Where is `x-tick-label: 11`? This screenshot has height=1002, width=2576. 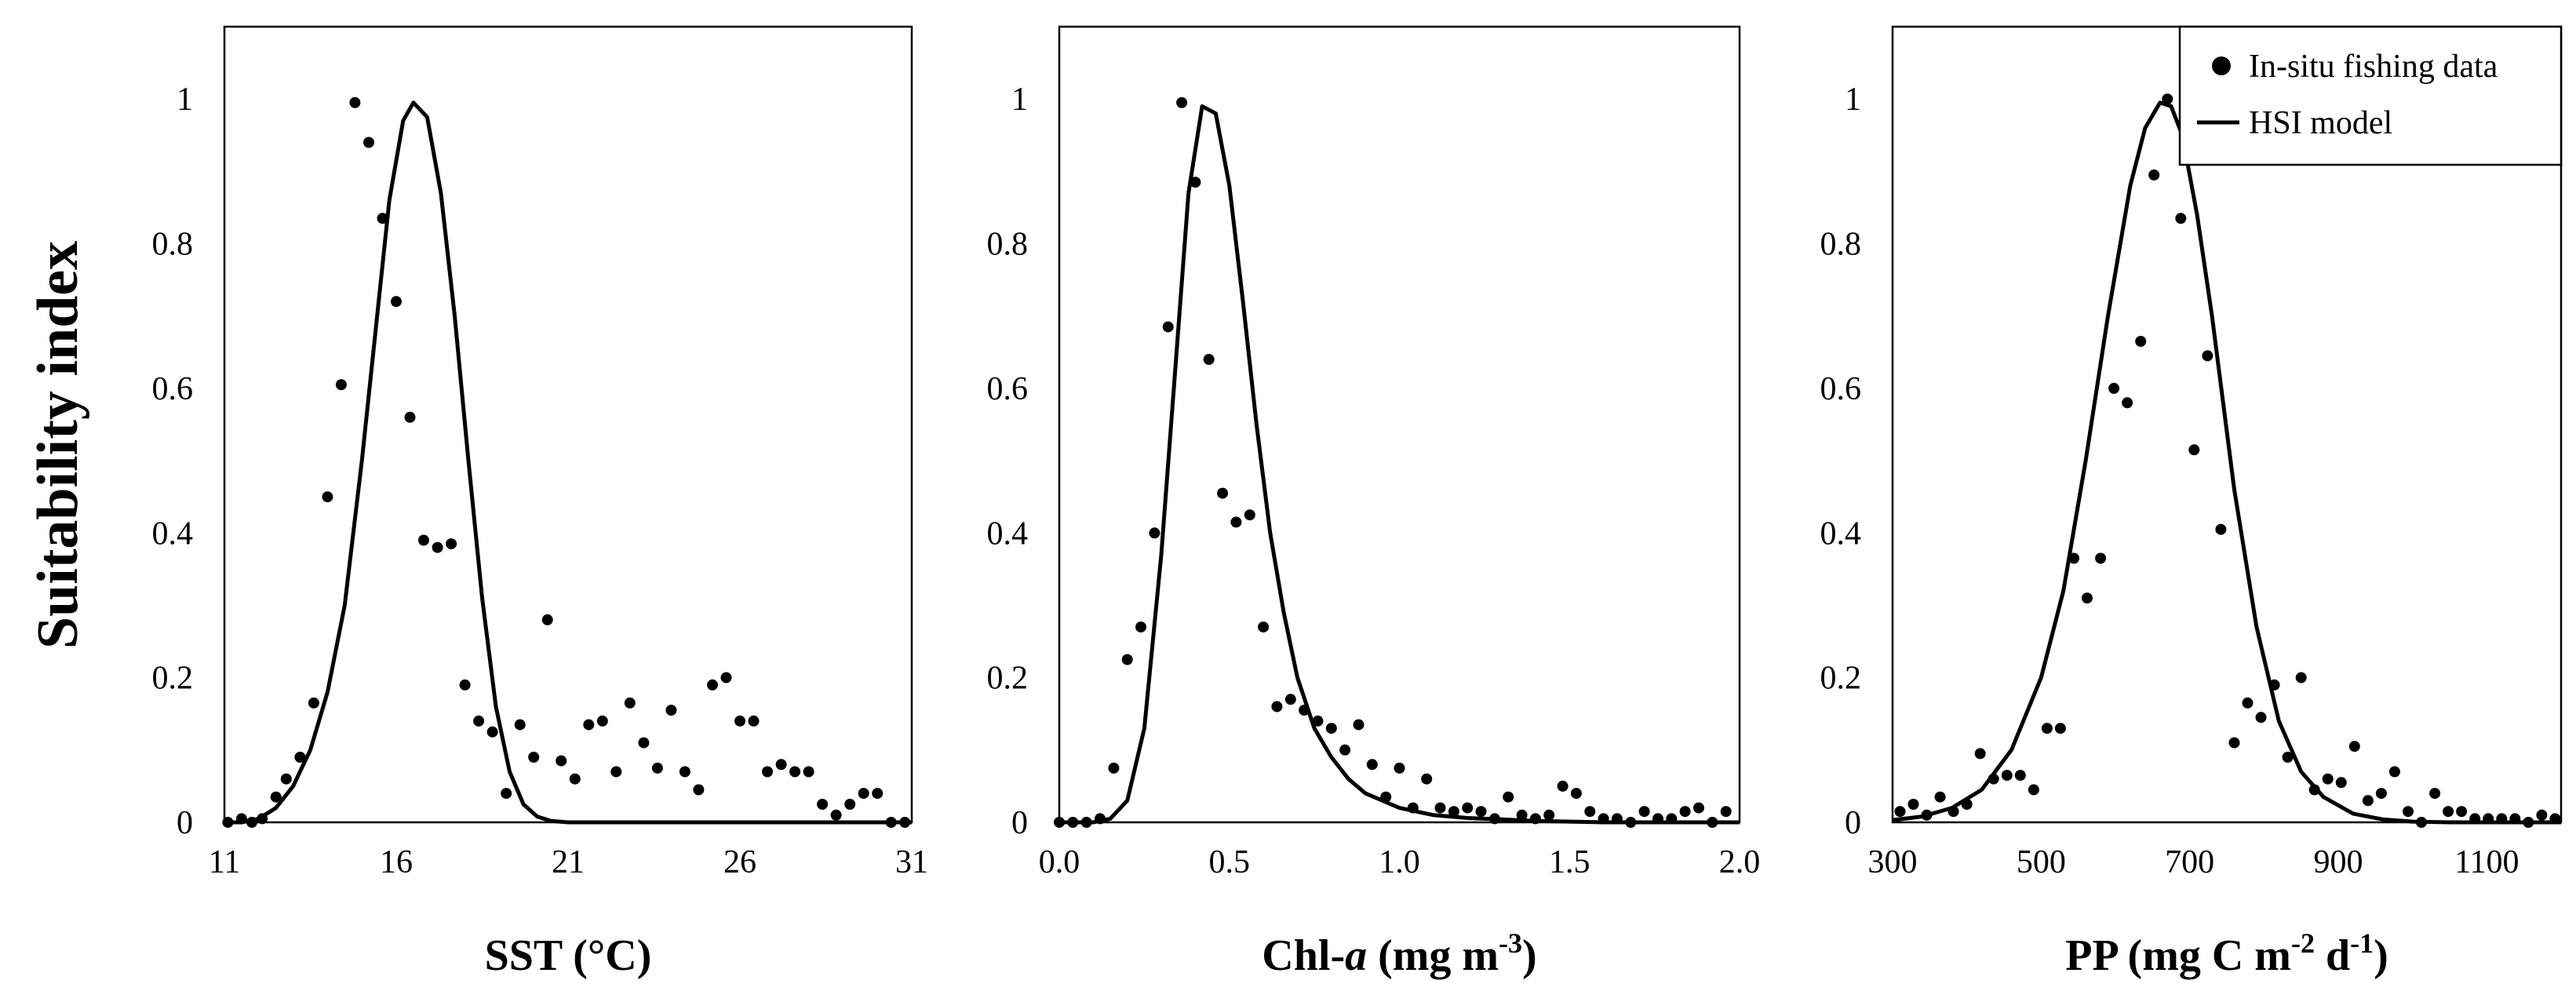
x-tick-label: 11 is located at coordinates (224, 862).